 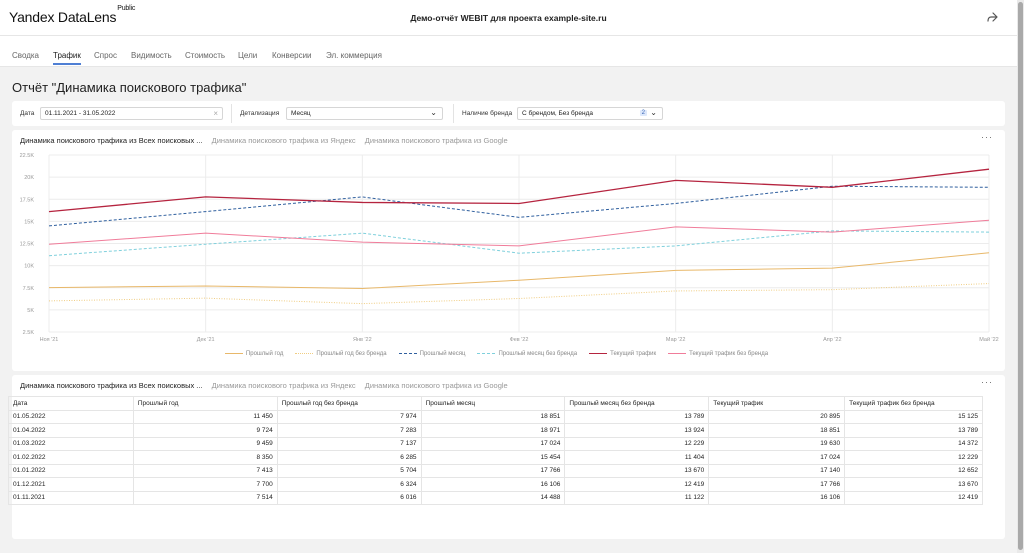 What do you see at coordinates (151, 55) in the screenshot?
I see `tab-visibility: Видимость` at bounding box center [151, 55].